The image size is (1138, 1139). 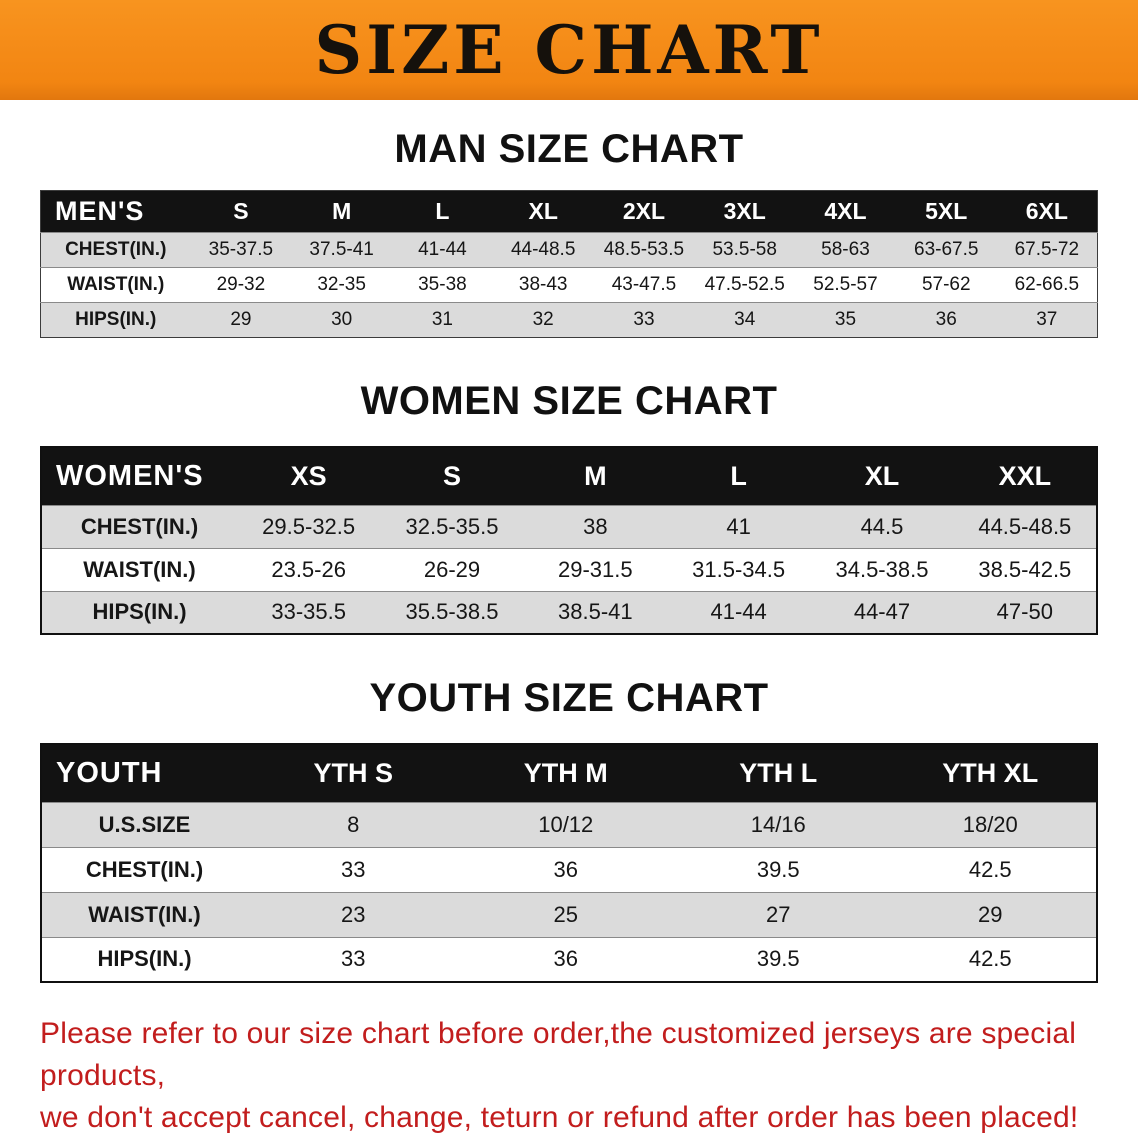 What do you see at coordinates (644, 249) in the screenshot?
I see `table-cell: 48.5-53.5` at bounding box center [644, 249].